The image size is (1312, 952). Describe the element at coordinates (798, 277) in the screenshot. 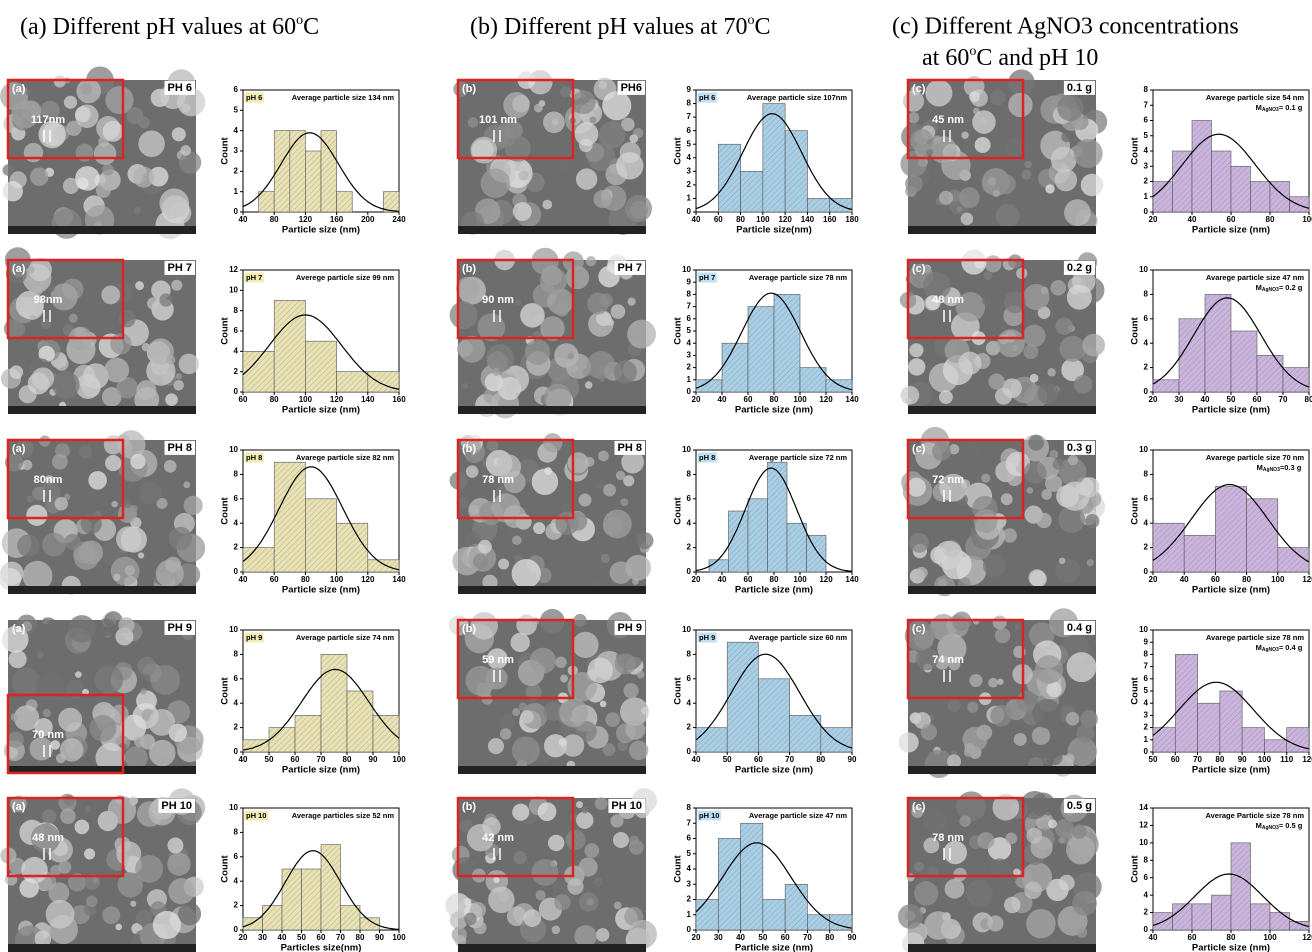

I see `chart-title: Average particle size 78 nm` at that location.